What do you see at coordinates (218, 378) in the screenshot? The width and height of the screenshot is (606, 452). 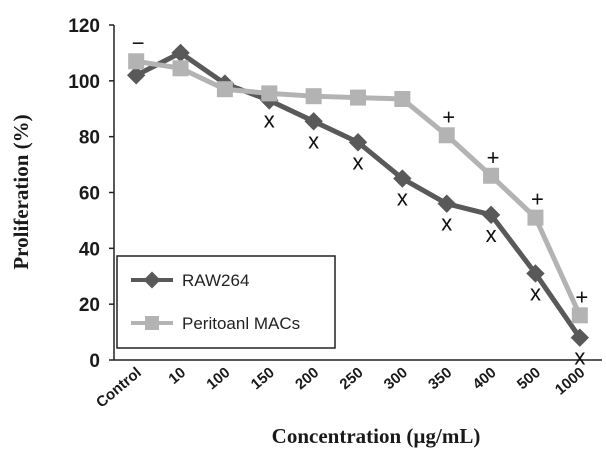 I see `x-tick-label-100: 100` at bounding box center [218, 378].